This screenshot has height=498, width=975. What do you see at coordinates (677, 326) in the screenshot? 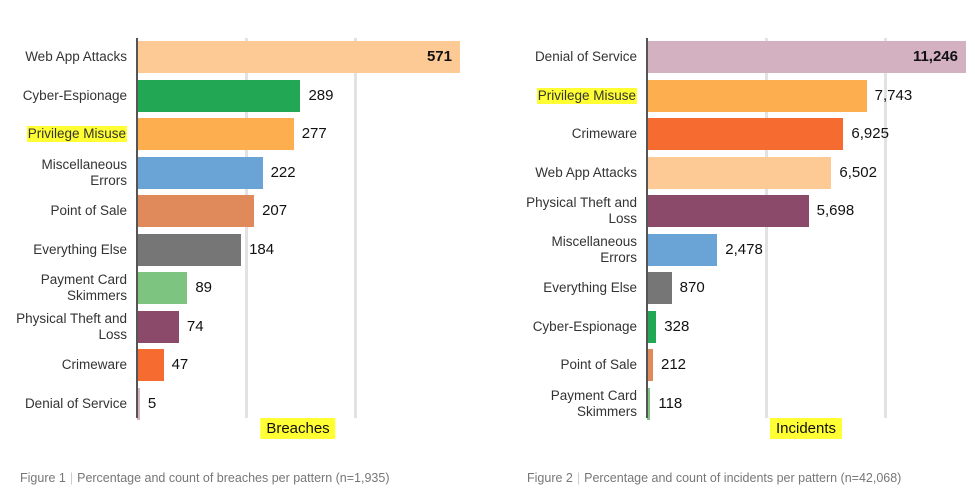
I see `value-label: 328` at bounding box center [677, 326].